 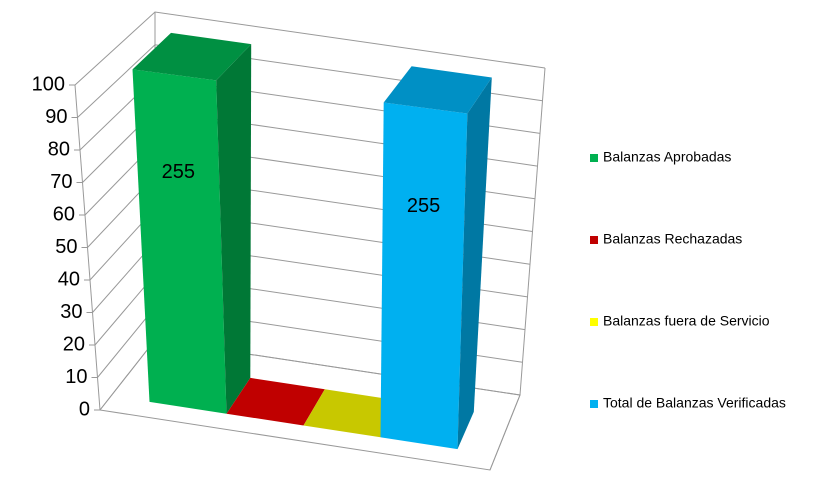 What do you see at coordinates (74, 344) in the screenshot?
I see `y-tick-label: 20` at bounding box center [74, 344].